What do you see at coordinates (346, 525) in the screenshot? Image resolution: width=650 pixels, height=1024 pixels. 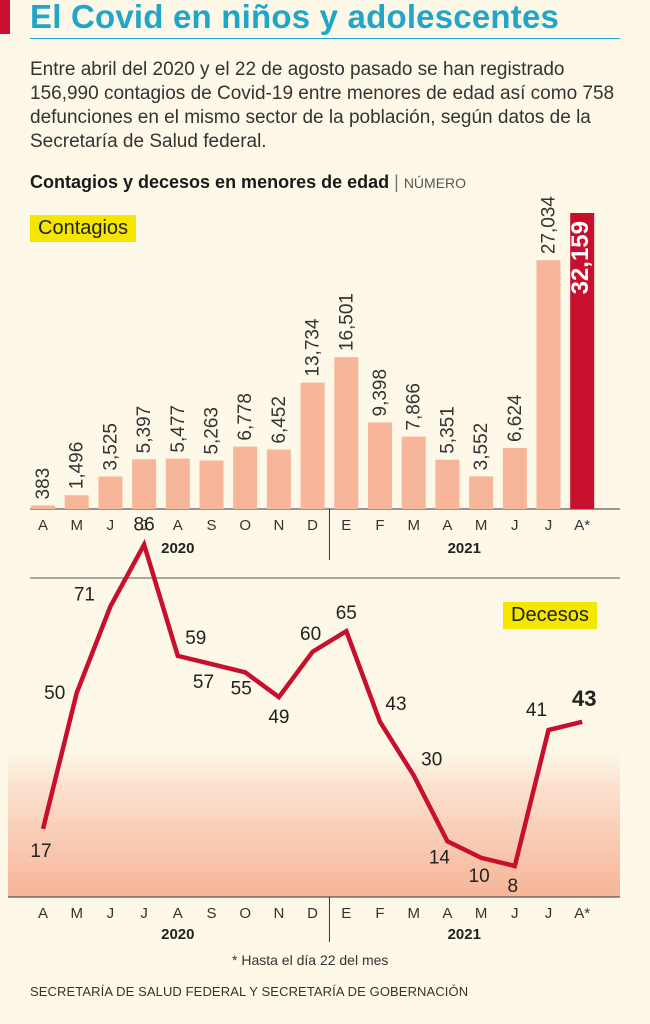 I see `contagios-month-label: E` at bounding box center [346, 525].